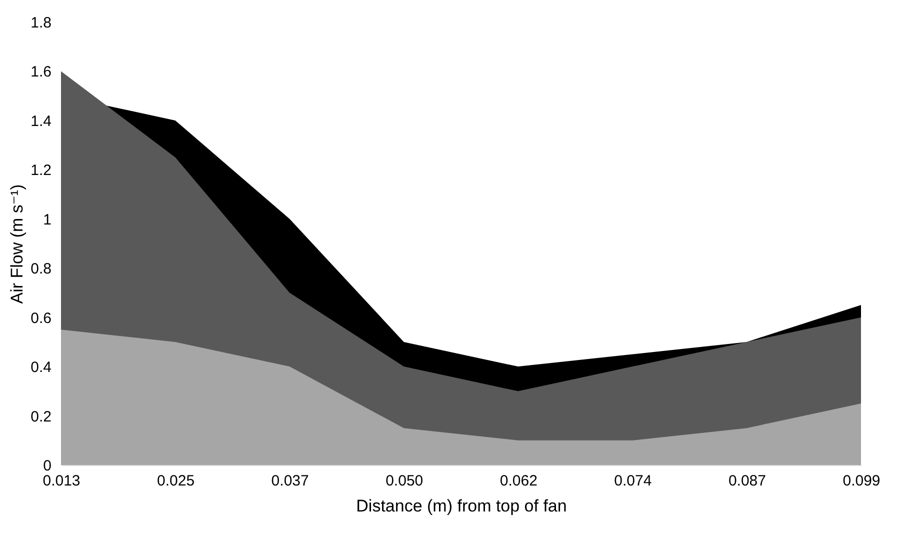 This screenshot has height=541, width=904. What do you see at coordinates (41, 417) in the screenshot?
I see `y-tick-label: 0.2` at bounding box center [41, 417].